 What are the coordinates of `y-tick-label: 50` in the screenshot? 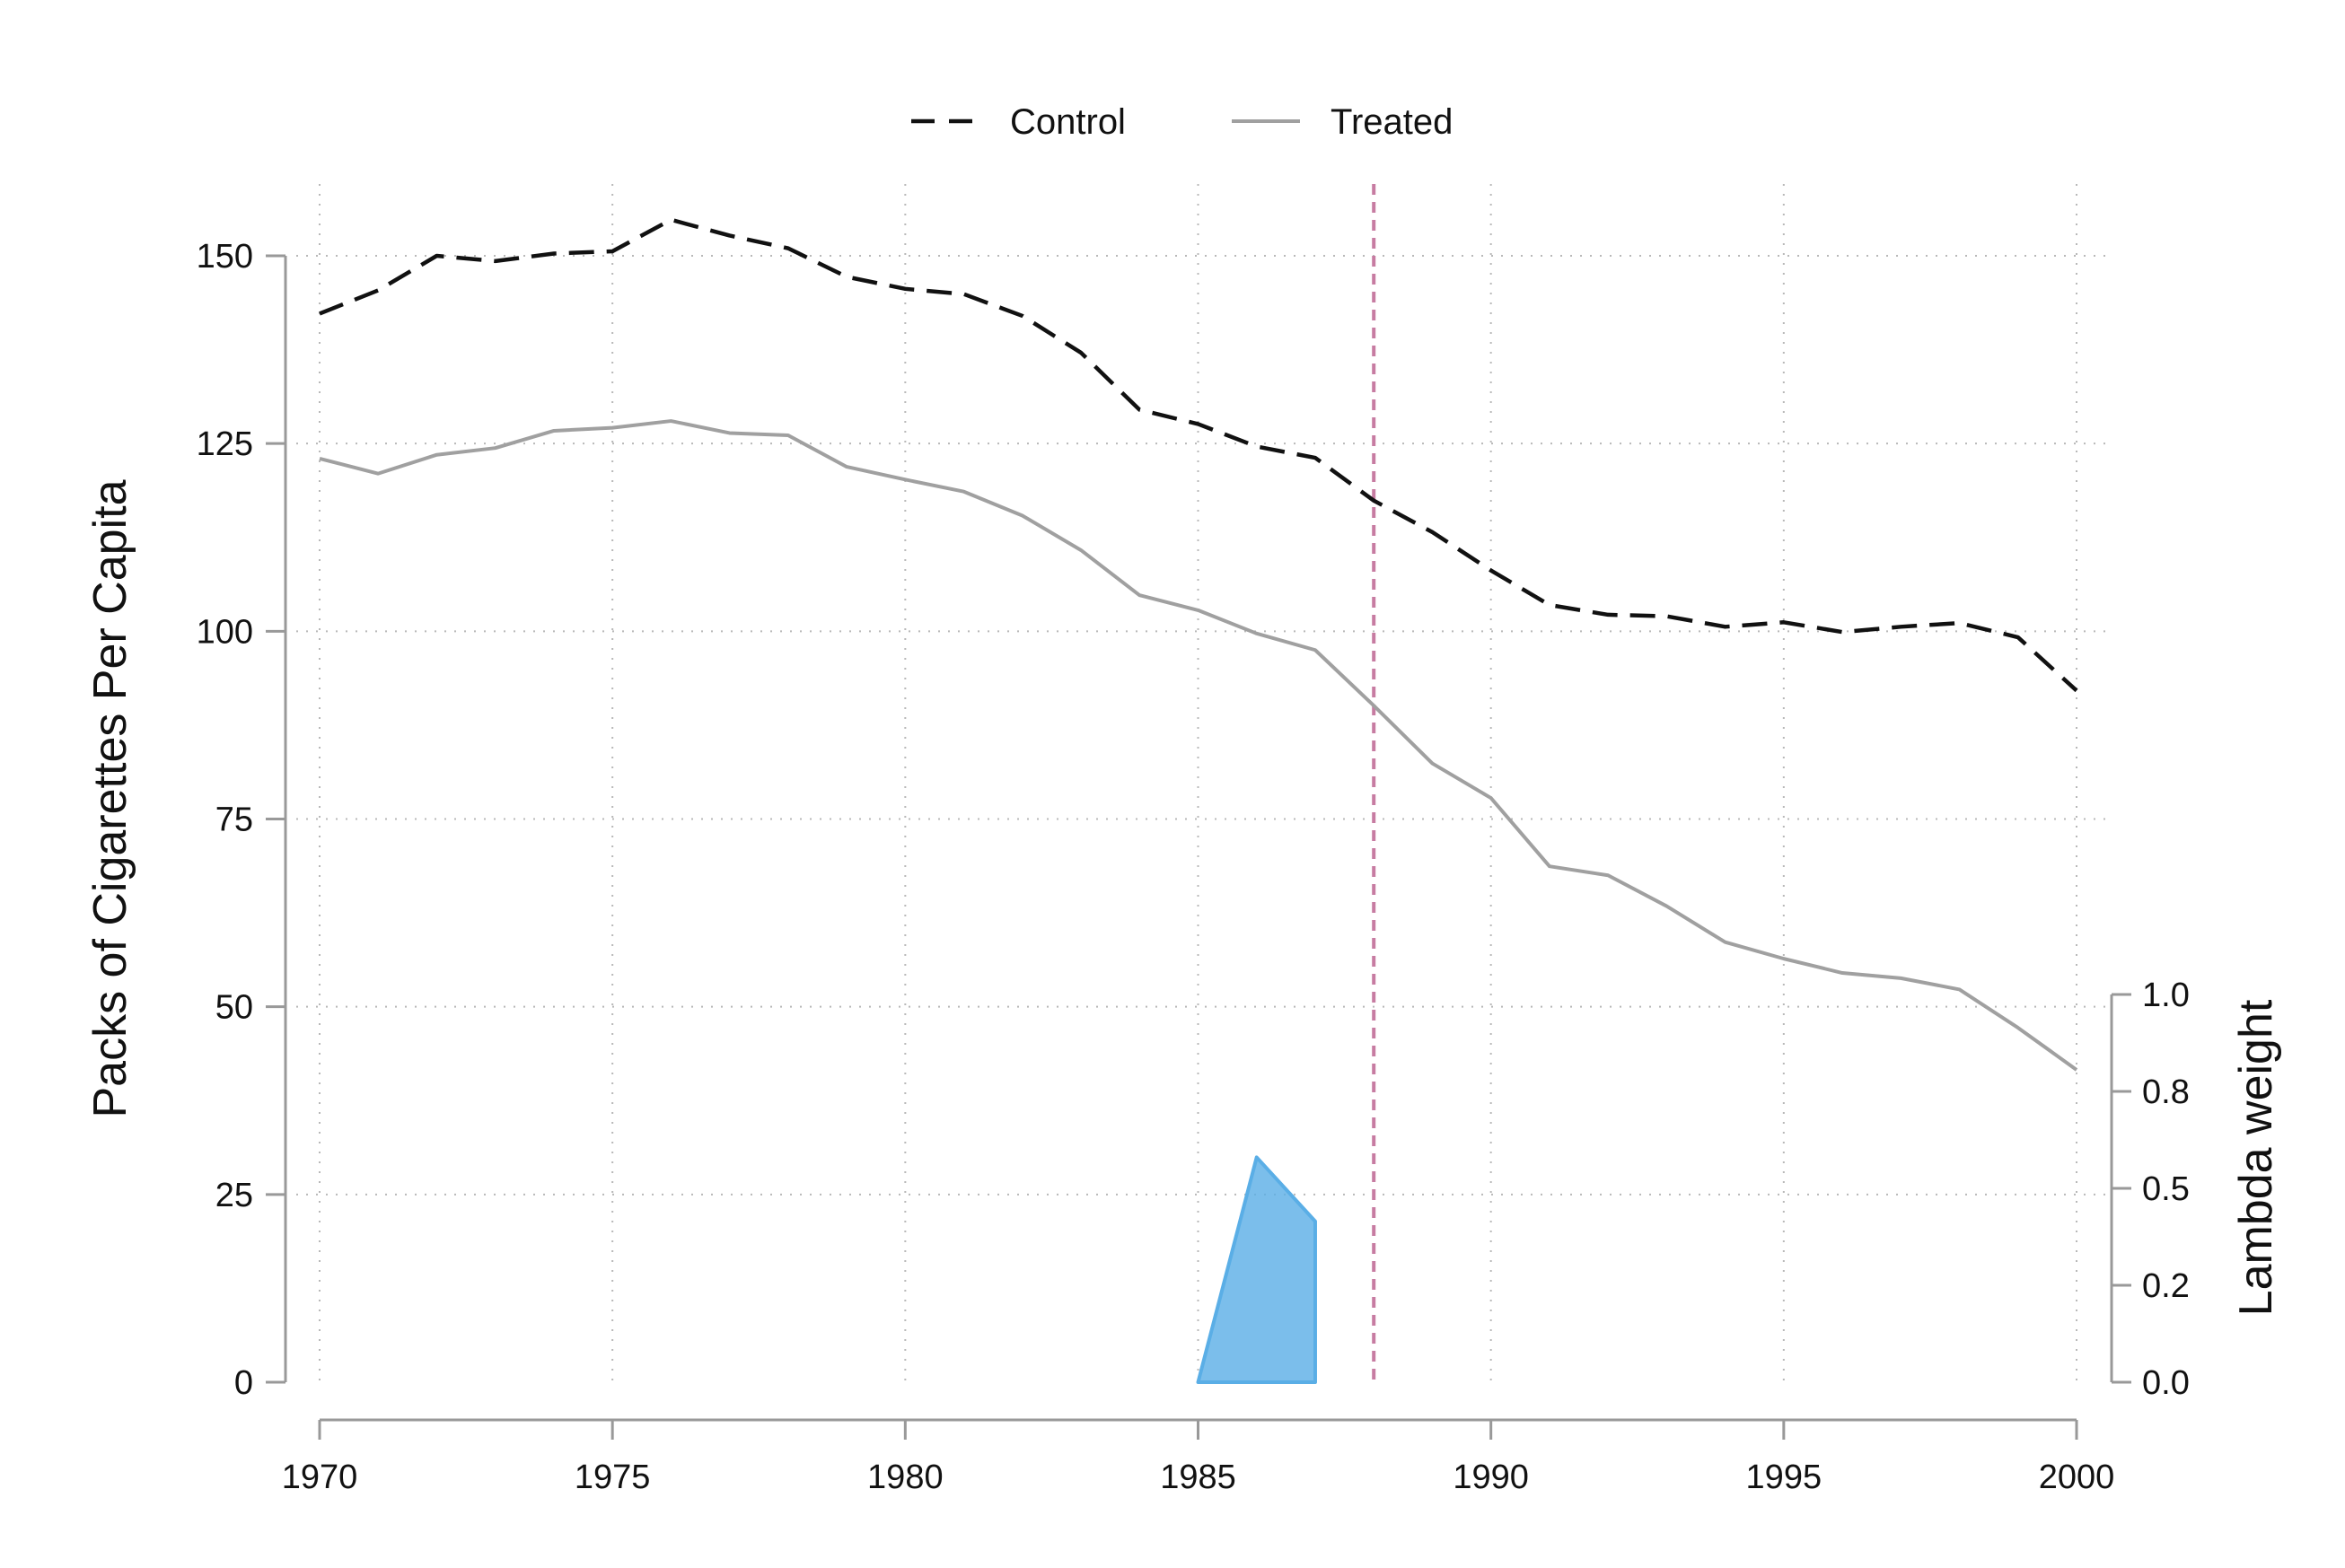 It's located at (234, 1008).